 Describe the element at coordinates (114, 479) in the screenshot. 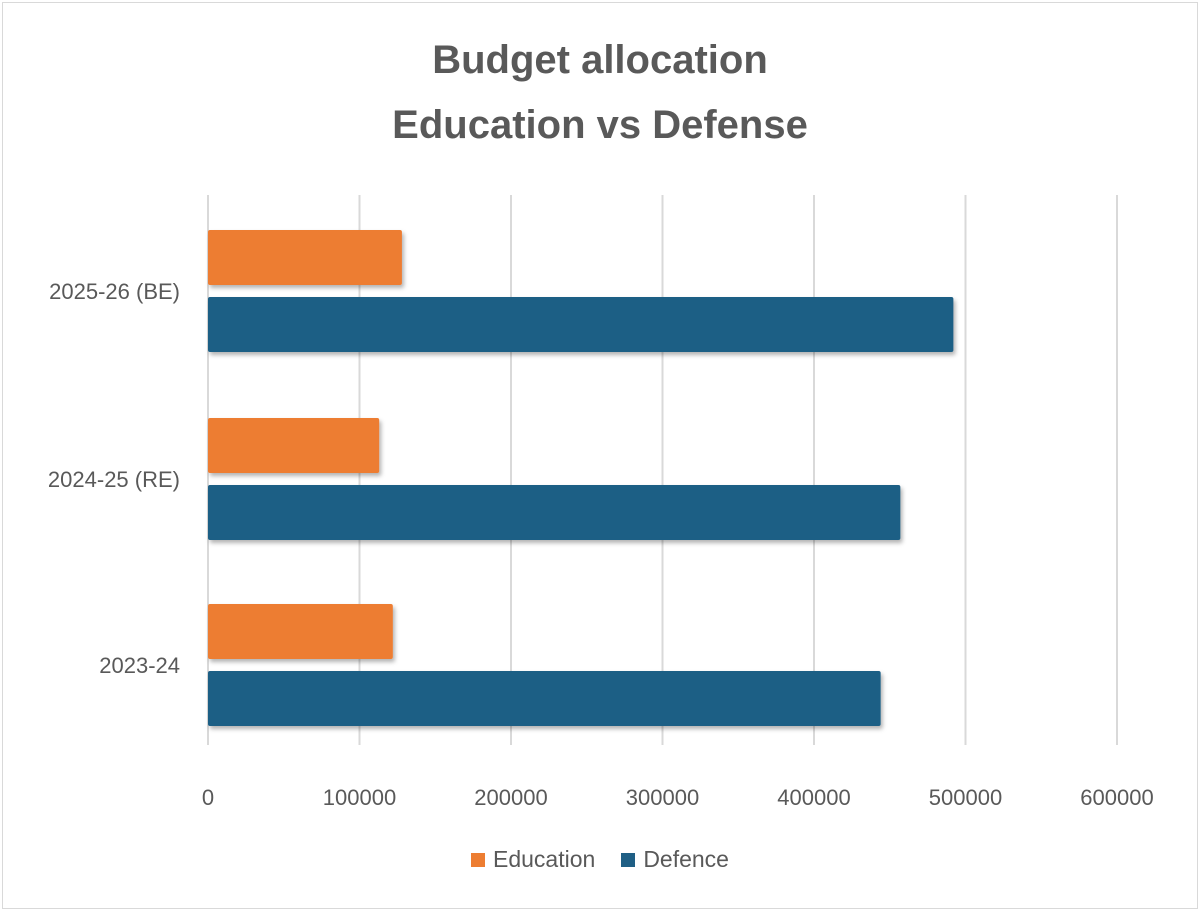

I see `y-category-label: 2024-25 (RE)` at that location.